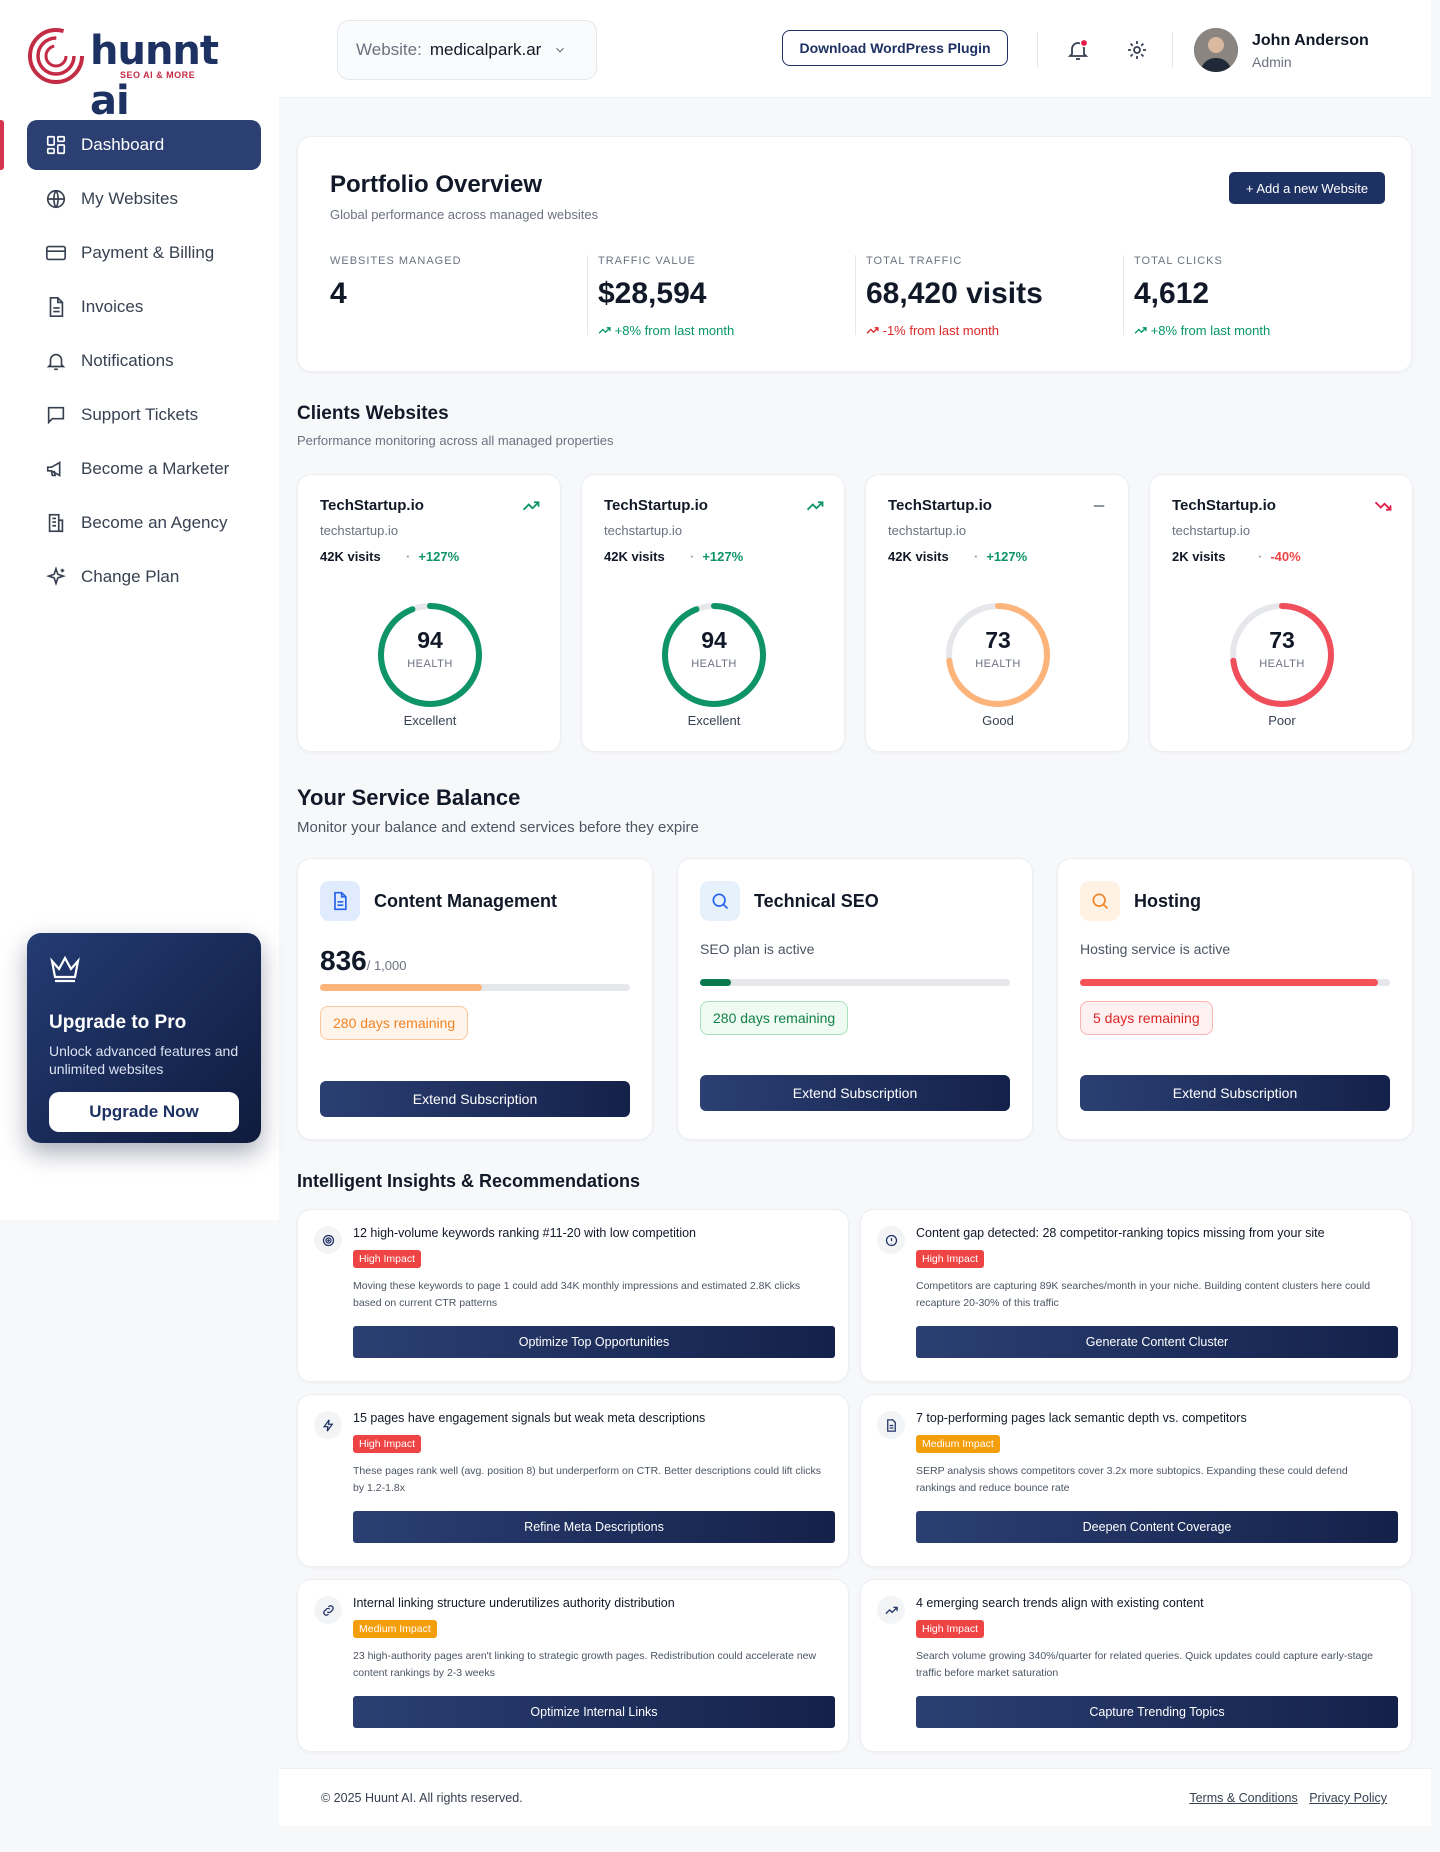 The height and width of the screenshot is (1852, 1440). What do you see at coordinates (154, 522) in the screenshot?
I see `sidebar-item-label: Become an Agency` at bounding box center [154, 522].